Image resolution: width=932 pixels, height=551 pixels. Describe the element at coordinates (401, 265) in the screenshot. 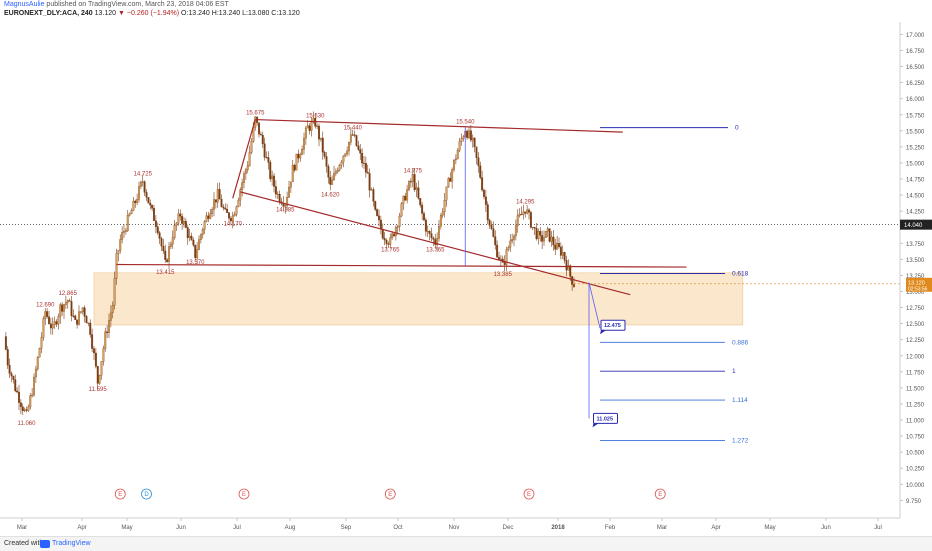

I see `horizontal-support-line` at that location.